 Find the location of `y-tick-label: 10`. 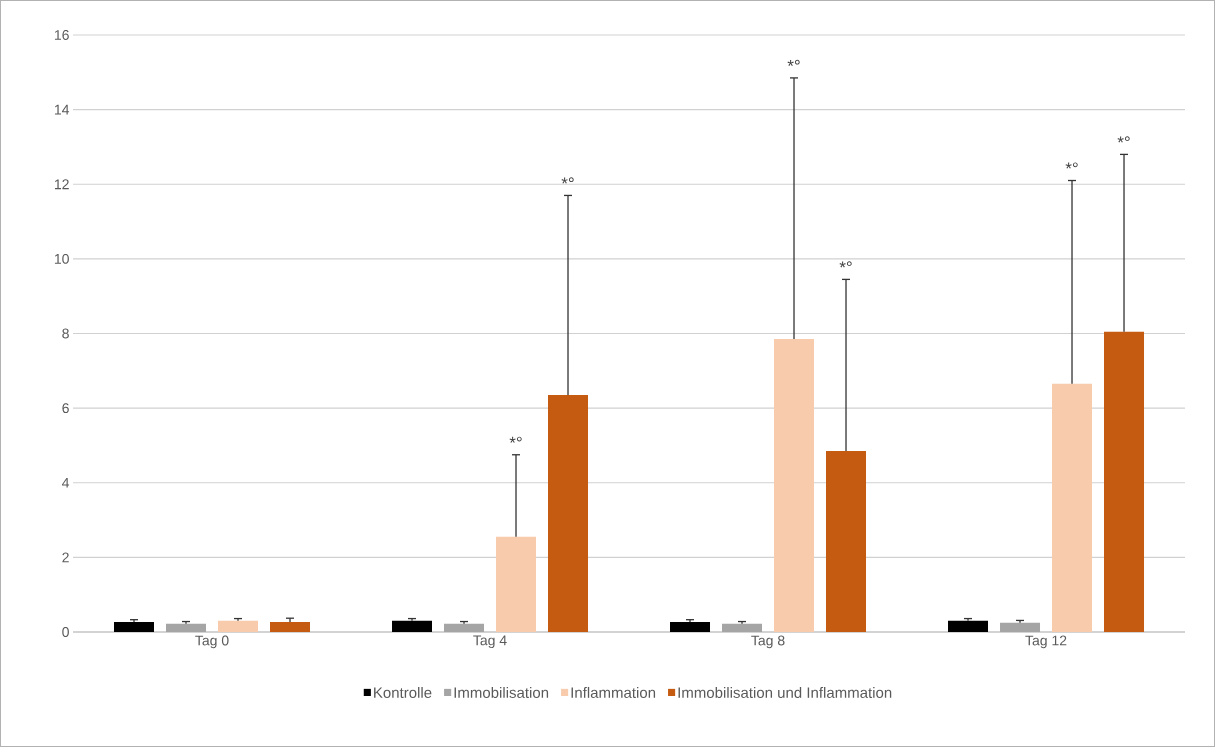

y-tick-label: 10 is located at coordinates (61, 258).